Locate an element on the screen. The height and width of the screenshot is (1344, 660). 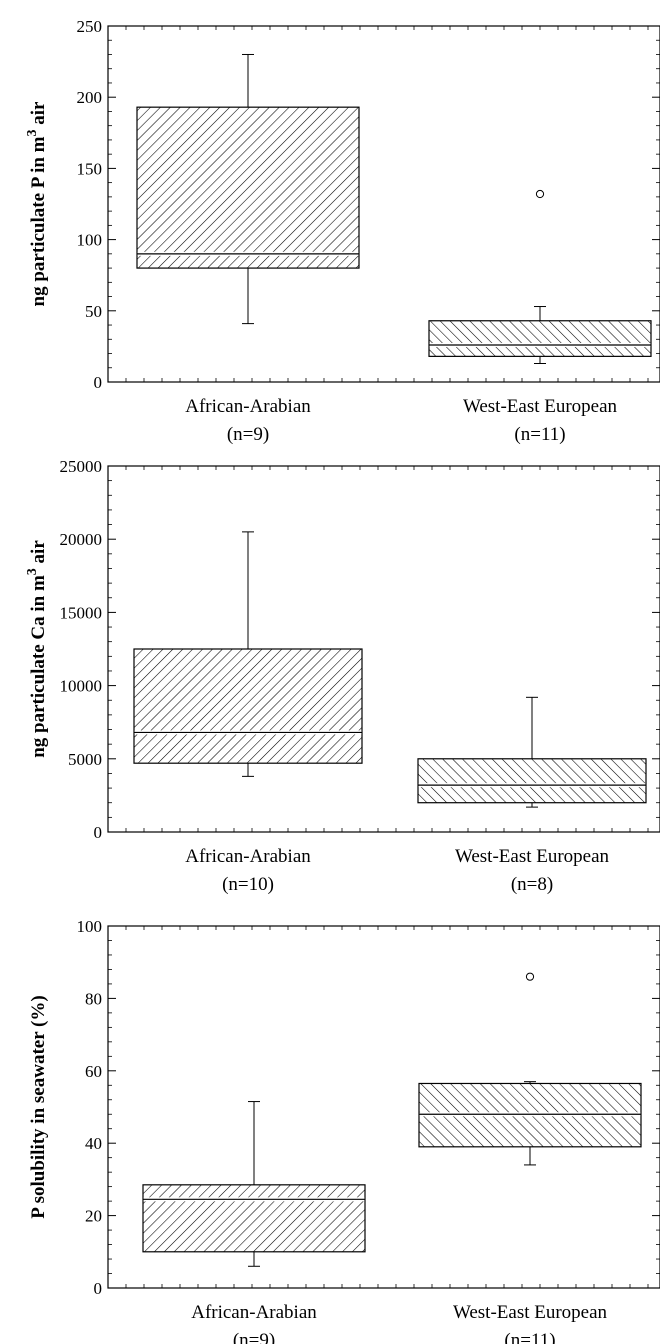
y-tick-label: 20 is located at coordinates (93, 1216).